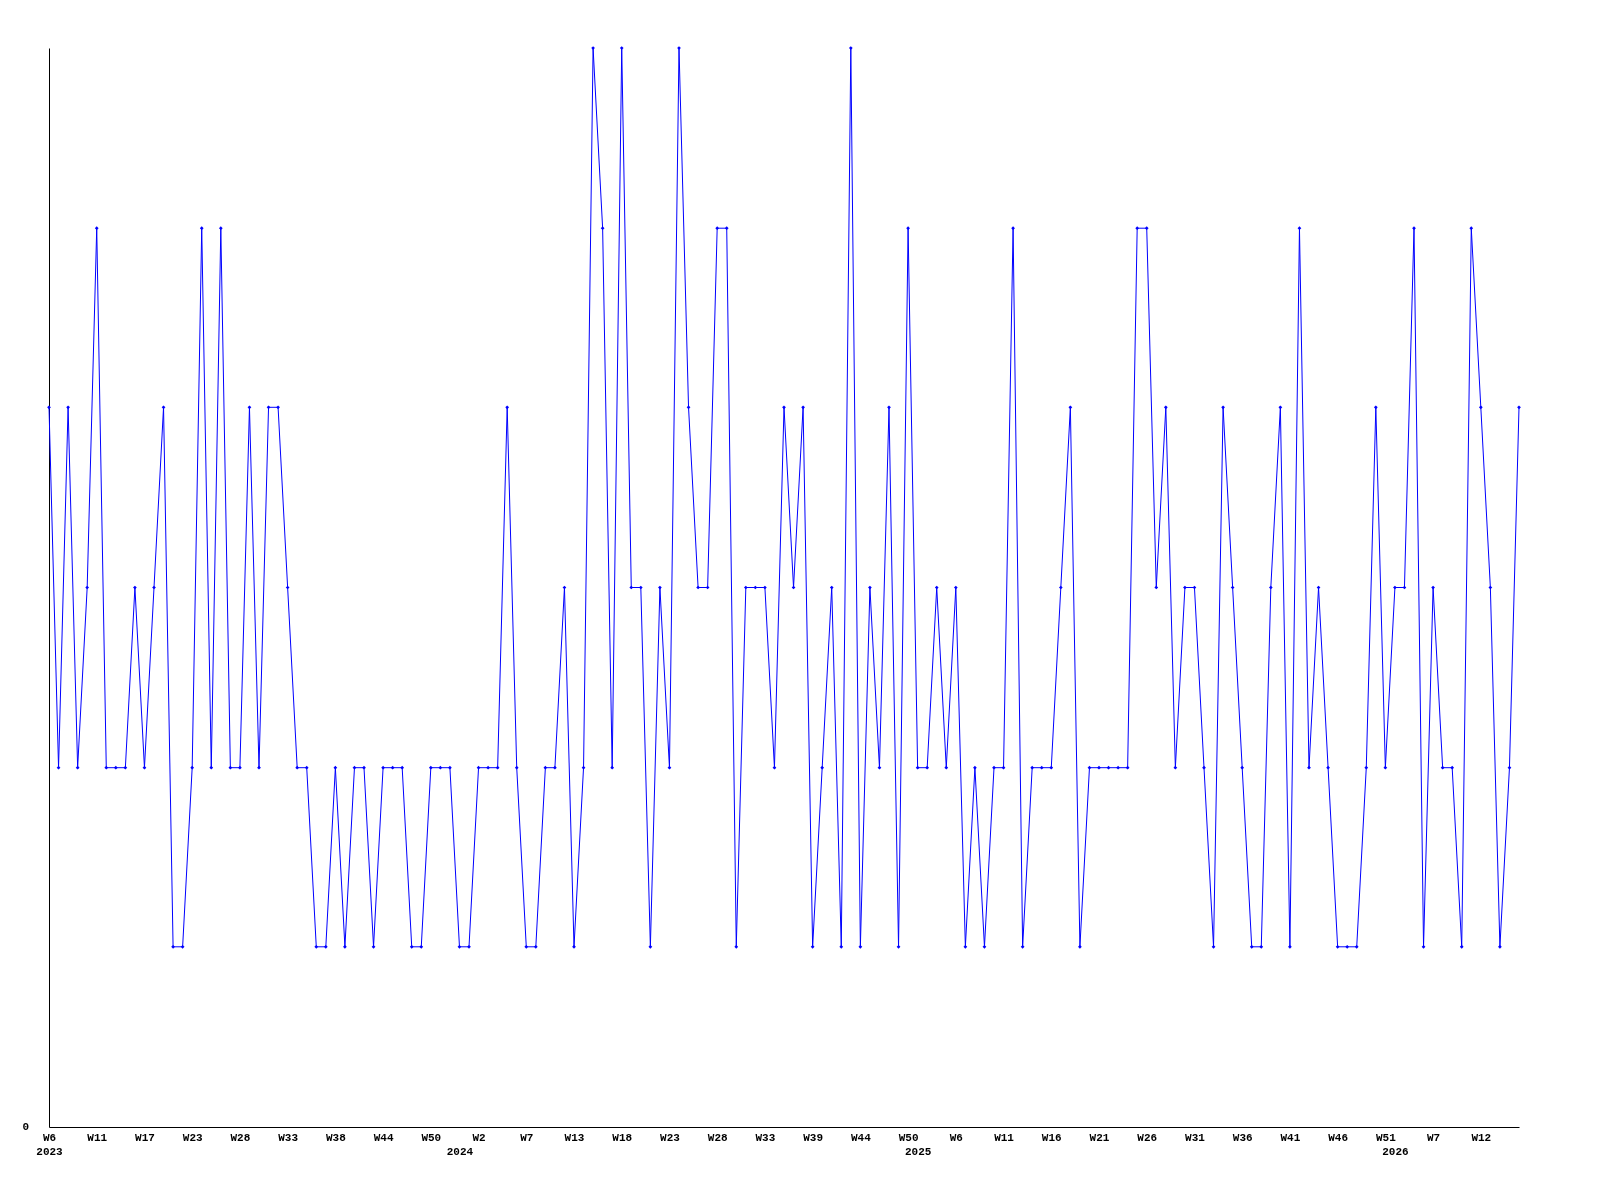 The height and width of the screenshot is (1200, 1600). What do you see at coordinates (25, 1127) in the screenshot?
I see `text: 0` at bounding box center [25, 1127].